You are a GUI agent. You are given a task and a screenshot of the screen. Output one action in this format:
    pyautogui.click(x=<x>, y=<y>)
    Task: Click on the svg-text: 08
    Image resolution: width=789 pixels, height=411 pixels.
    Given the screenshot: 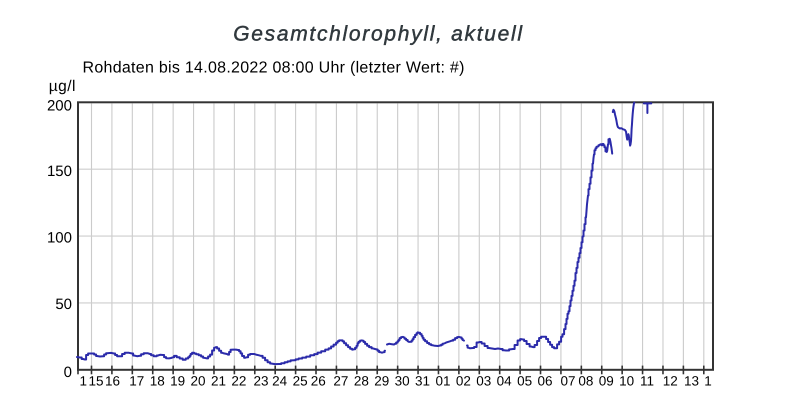 What is the action you would take?
    pyautogui.click(x=585, y=380)
    